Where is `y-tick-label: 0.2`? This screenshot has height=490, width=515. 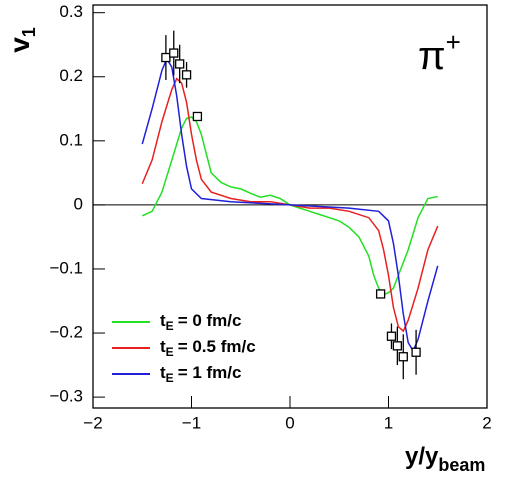
y-tick-label: 0.2 is located at coordinates (71, 75).